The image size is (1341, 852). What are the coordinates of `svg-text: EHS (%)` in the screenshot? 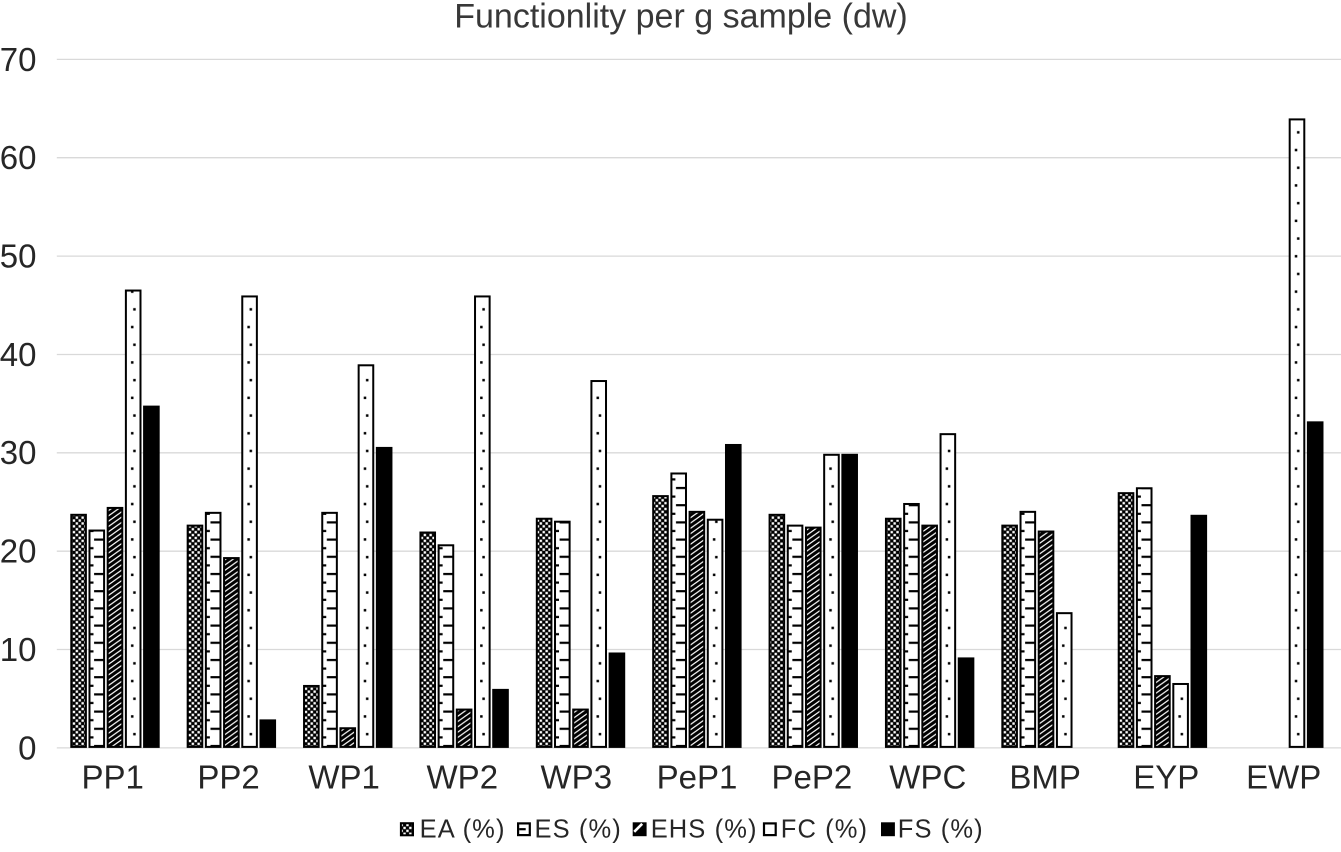 It's located at (704, 829).